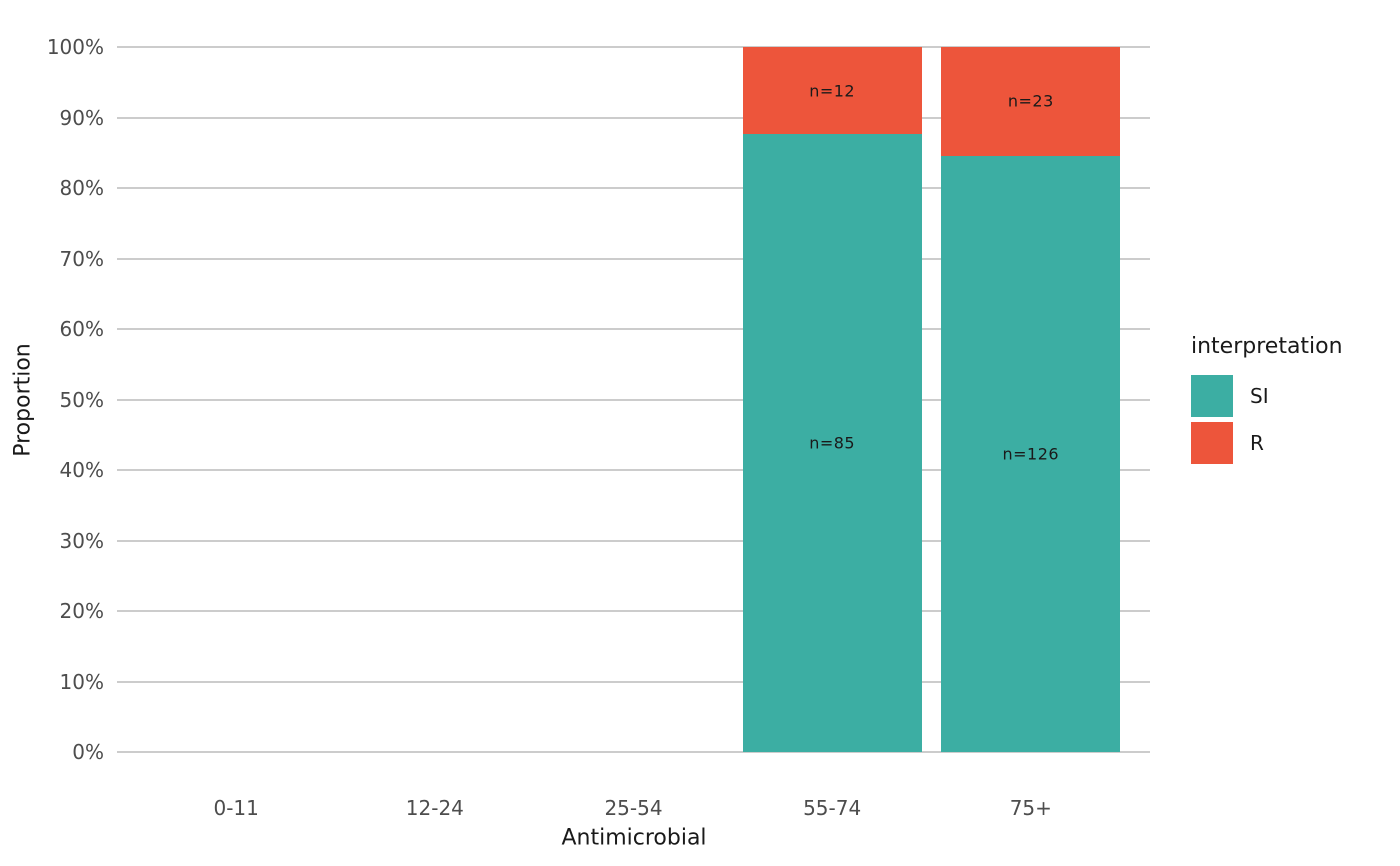 The height and width of the screenshot is (866, 1400). Describe the element at coordinates (1212, 442) in the screenshot. I see `legend-swatch-r` at that location.